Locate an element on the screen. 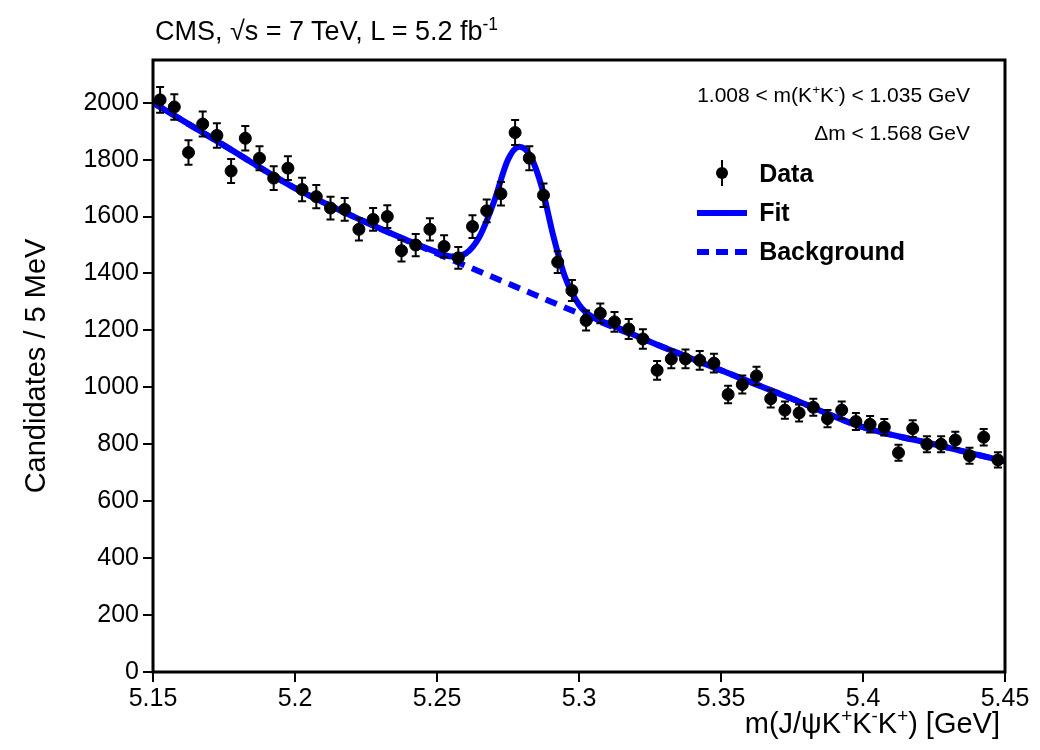 The height and width of the screenshot is (750, 1040). y-tick-label: 1400 is located at coordinates (111, 271).